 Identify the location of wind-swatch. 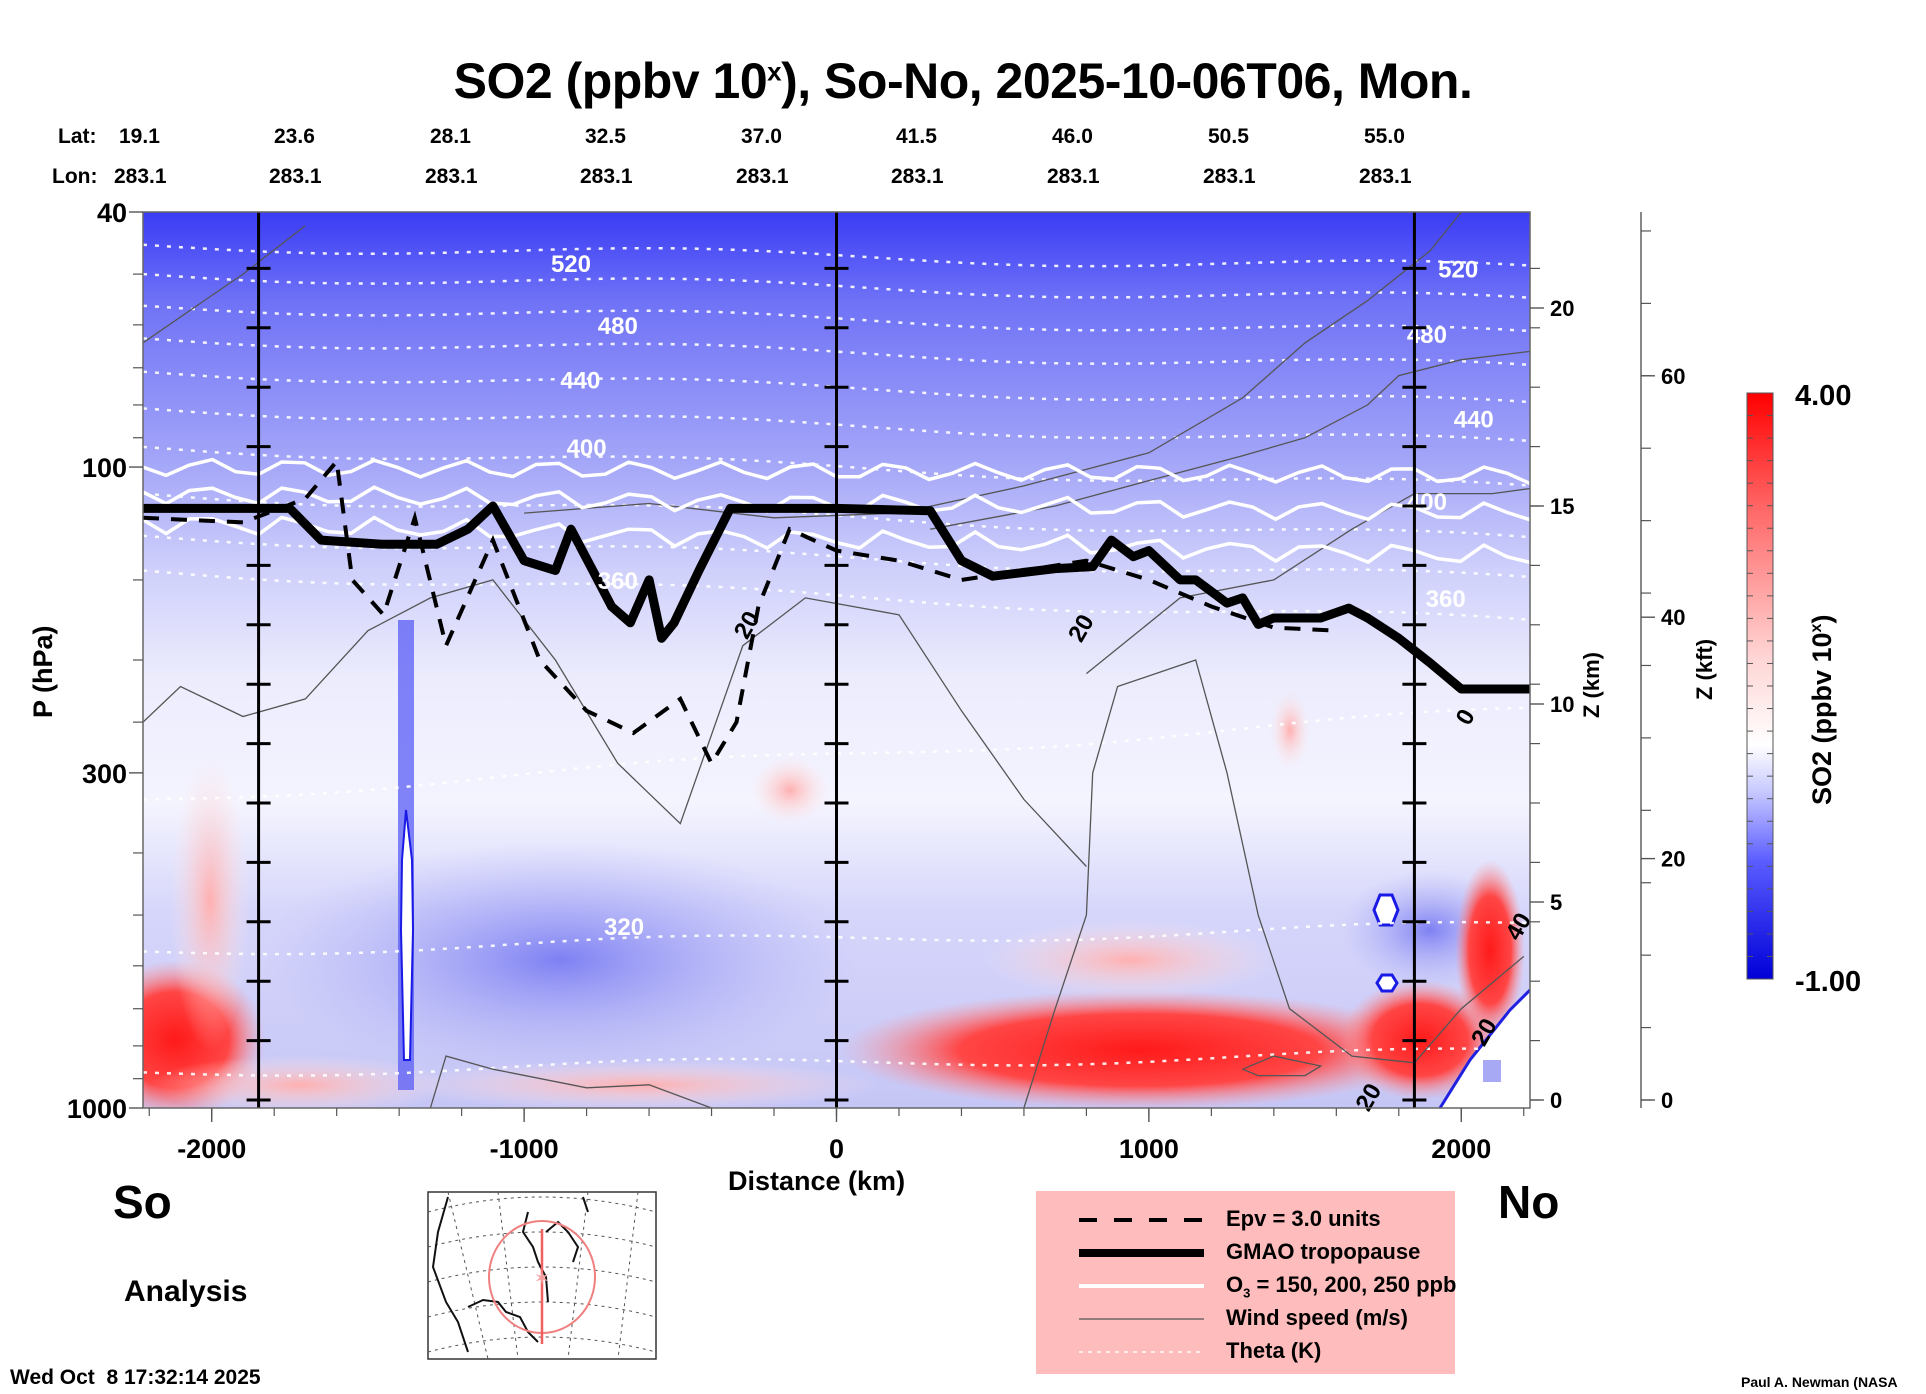
(1141, 1319).